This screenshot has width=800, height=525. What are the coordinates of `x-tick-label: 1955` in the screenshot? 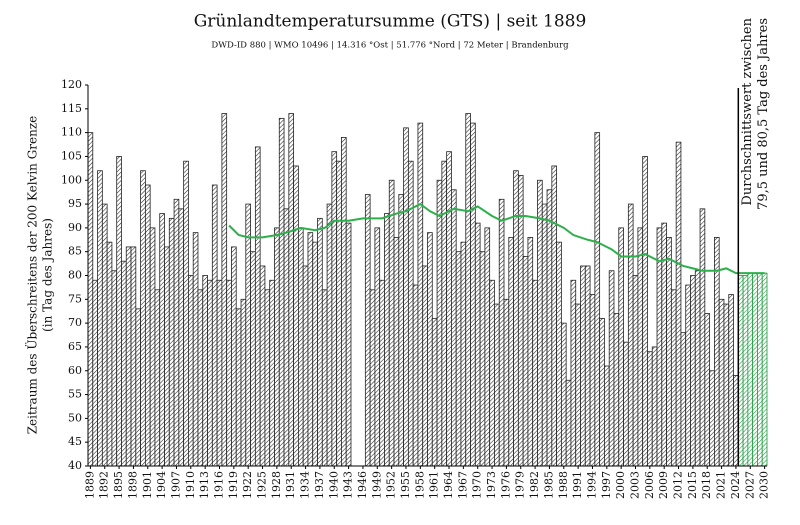 It's located at (405, 485).